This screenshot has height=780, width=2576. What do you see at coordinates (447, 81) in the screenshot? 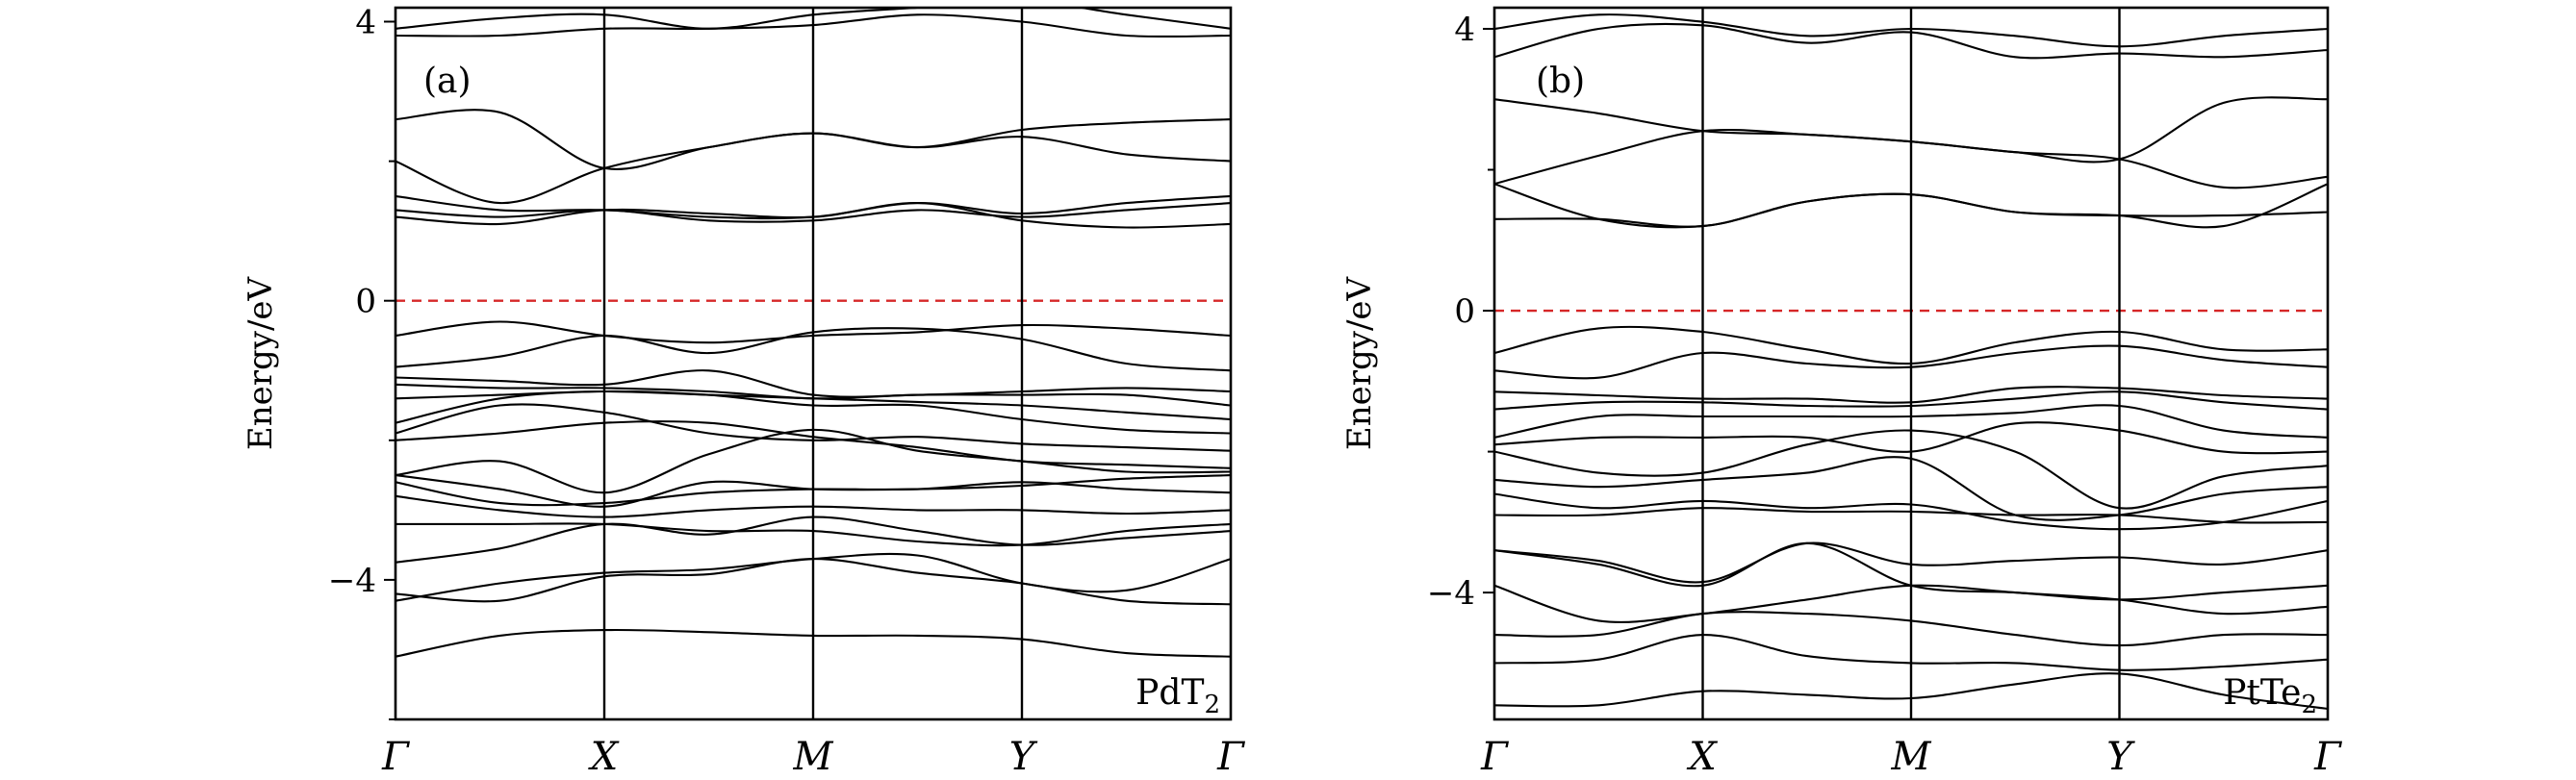
I see `panel-label-a: (a)` at bounding box center [447, 81].